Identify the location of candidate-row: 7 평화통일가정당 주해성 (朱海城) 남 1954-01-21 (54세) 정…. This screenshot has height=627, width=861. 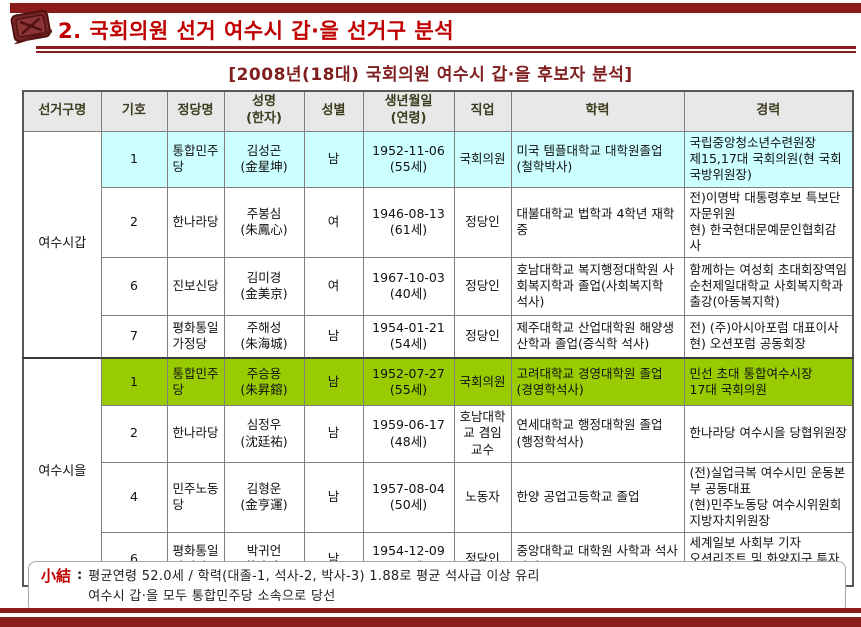
(438, 336).